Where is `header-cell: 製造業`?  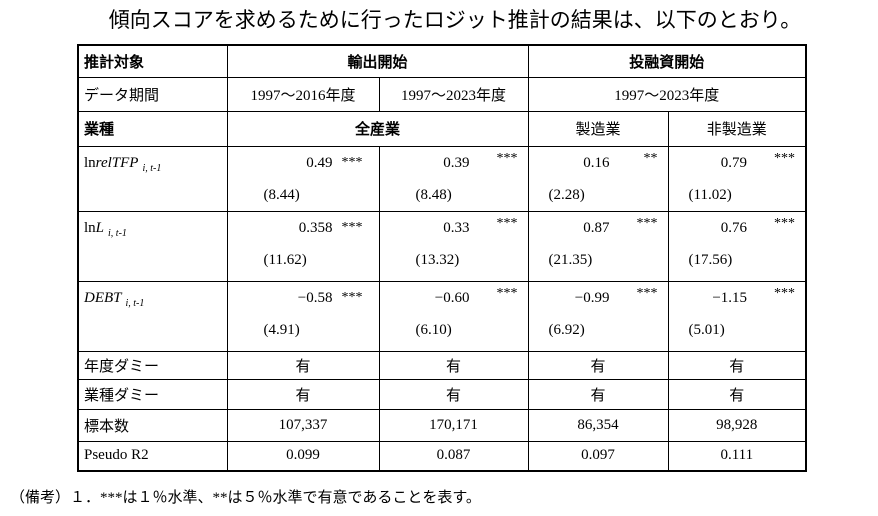
header-cell: 製造業 is located at coordinates (598, 128).